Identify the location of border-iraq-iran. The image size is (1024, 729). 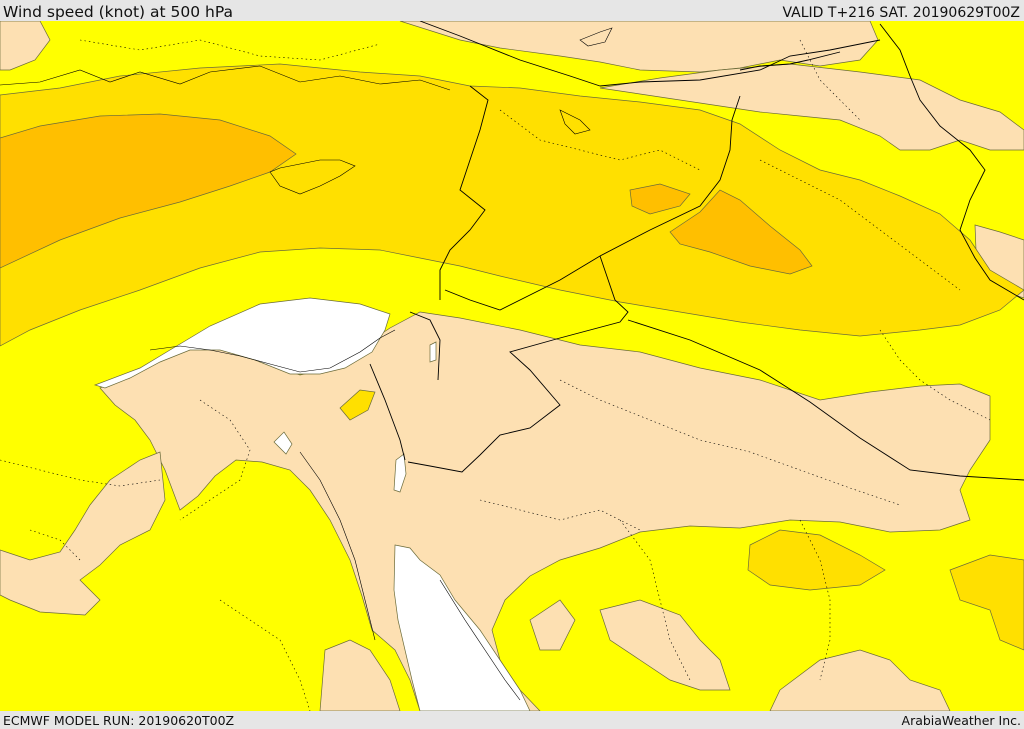
(951, 162).